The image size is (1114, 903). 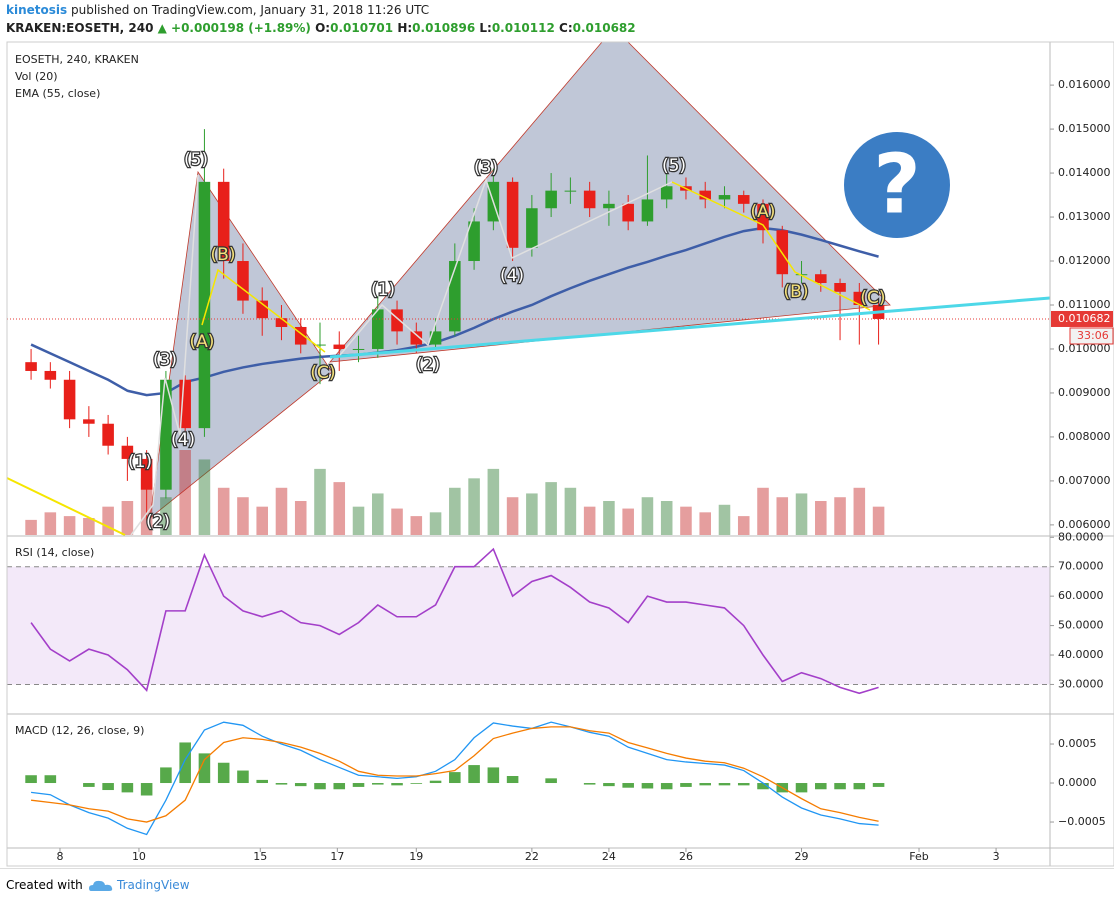 I want to click on x-tick-label: Feb, so click(x=918, y=856).